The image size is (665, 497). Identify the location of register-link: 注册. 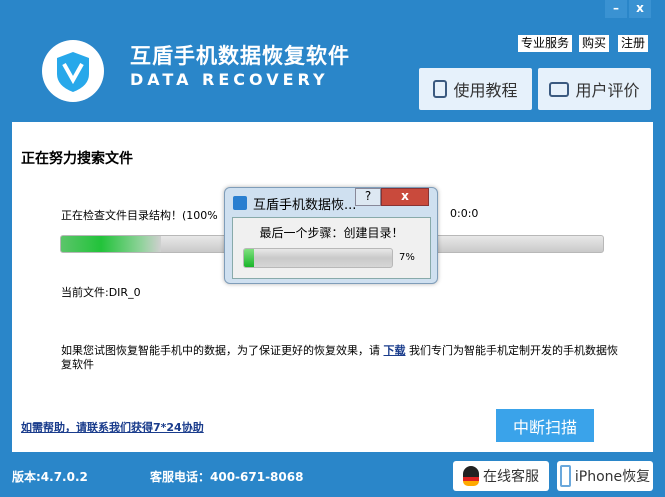
(633, 43).